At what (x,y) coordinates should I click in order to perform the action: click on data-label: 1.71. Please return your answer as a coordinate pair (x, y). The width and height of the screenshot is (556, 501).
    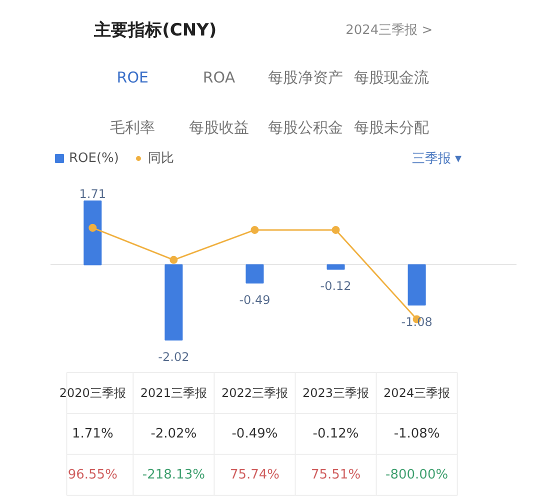
    Looking at the image, I should click on (92, 194).